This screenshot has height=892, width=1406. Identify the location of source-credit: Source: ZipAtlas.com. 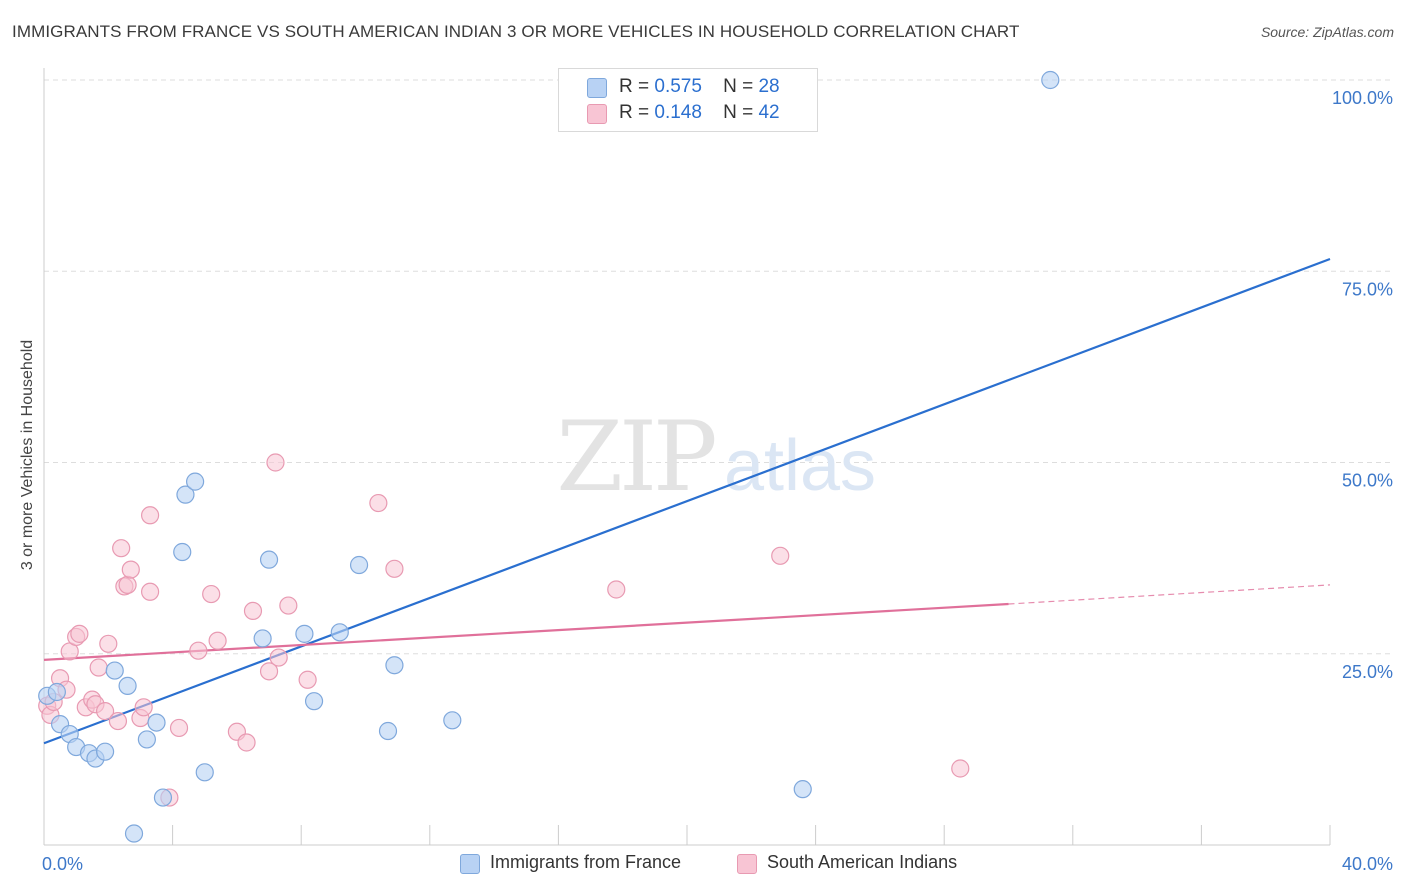
(1327, 32).